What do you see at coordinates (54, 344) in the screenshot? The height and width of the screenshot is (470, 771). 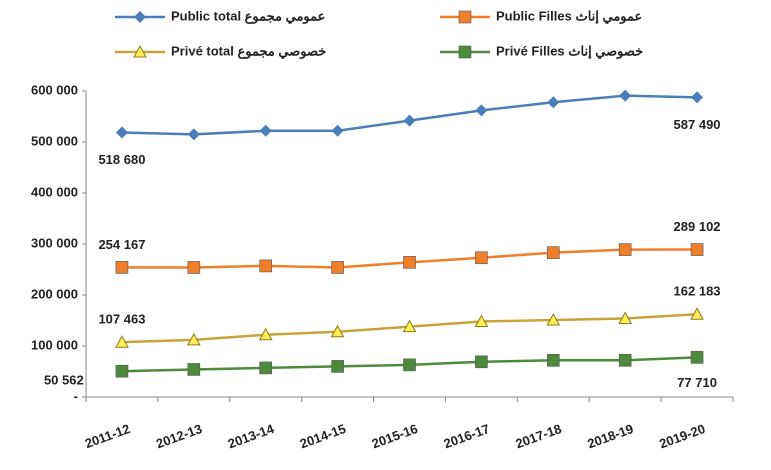 I see `y-tick-label: 100 000` at bounding box center [54, 344].